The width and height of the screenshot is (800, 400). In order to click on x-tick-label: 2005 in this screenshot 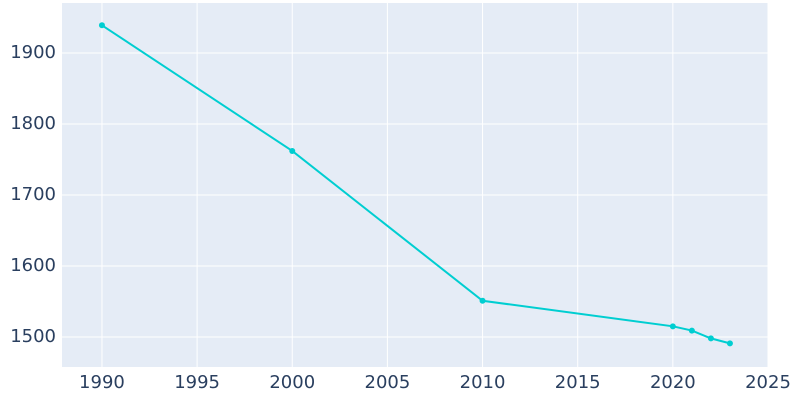, I will do `click(388, 382)`.